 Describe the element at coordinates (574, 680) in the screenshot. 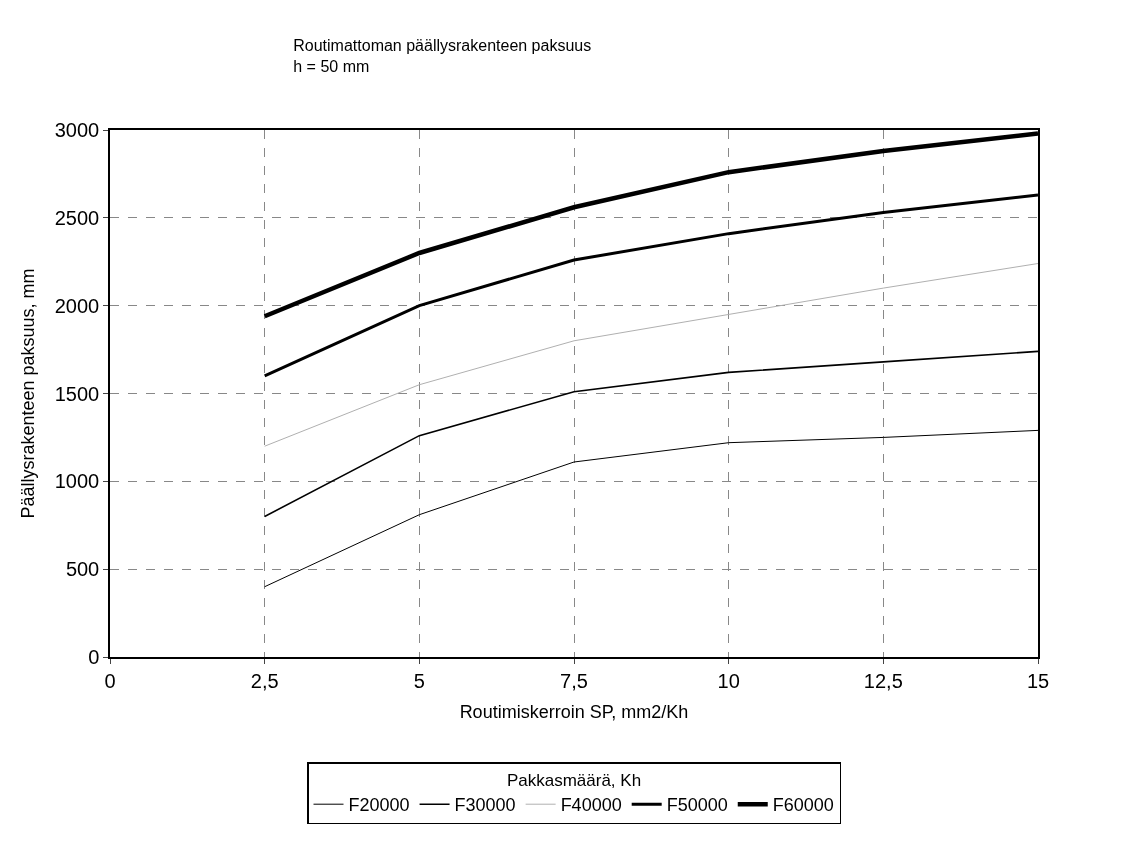

I see `x-tick-label: 7,5` at that location.